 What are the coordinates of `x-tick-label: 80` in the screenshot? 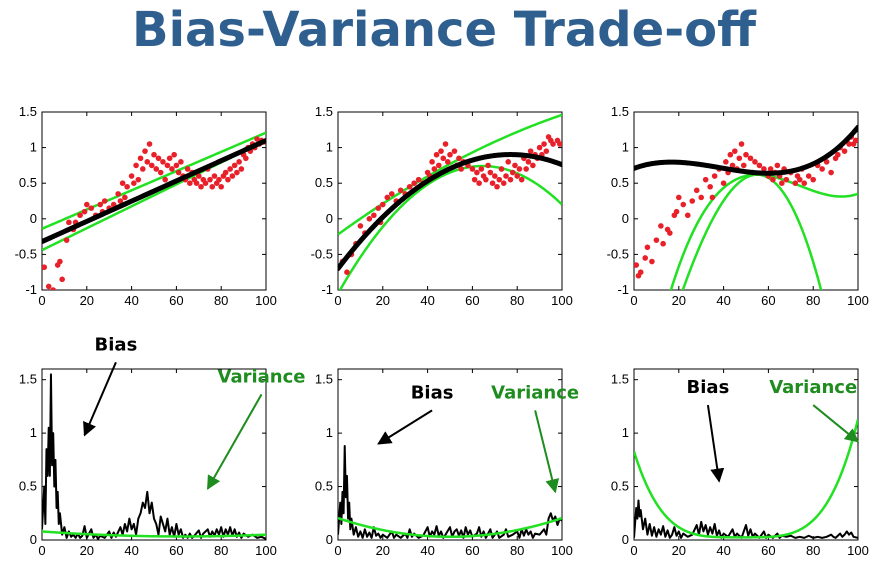 It's located at (813, 300).